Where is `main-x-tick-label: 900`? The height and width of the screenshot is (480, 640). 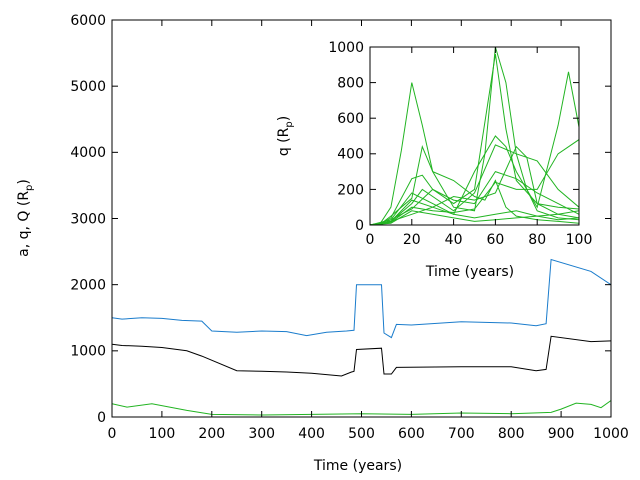 main-x-tick-label: 900 is located at coordinates (561, 434).